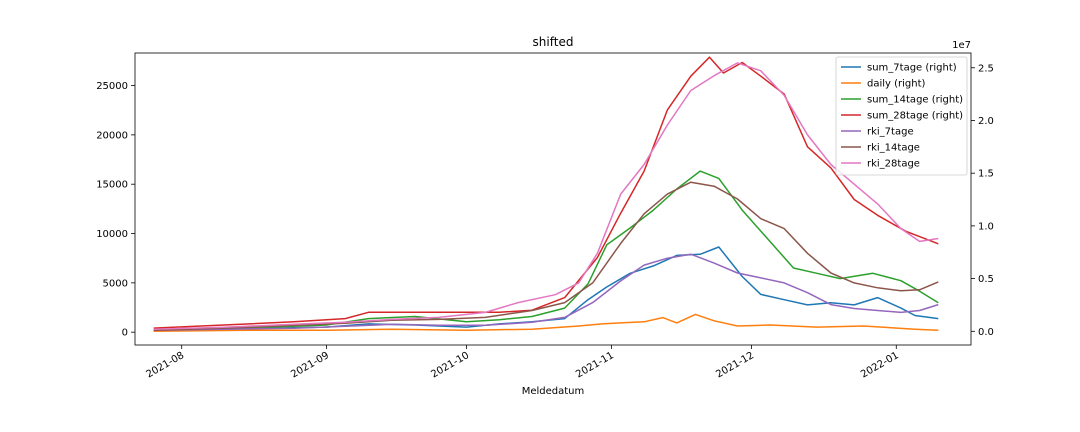 The image size is (1080, 432). Describe the element at coordinates (166, 365) in the screenshot. I see `x-tick-label: 2021-08` at that location.